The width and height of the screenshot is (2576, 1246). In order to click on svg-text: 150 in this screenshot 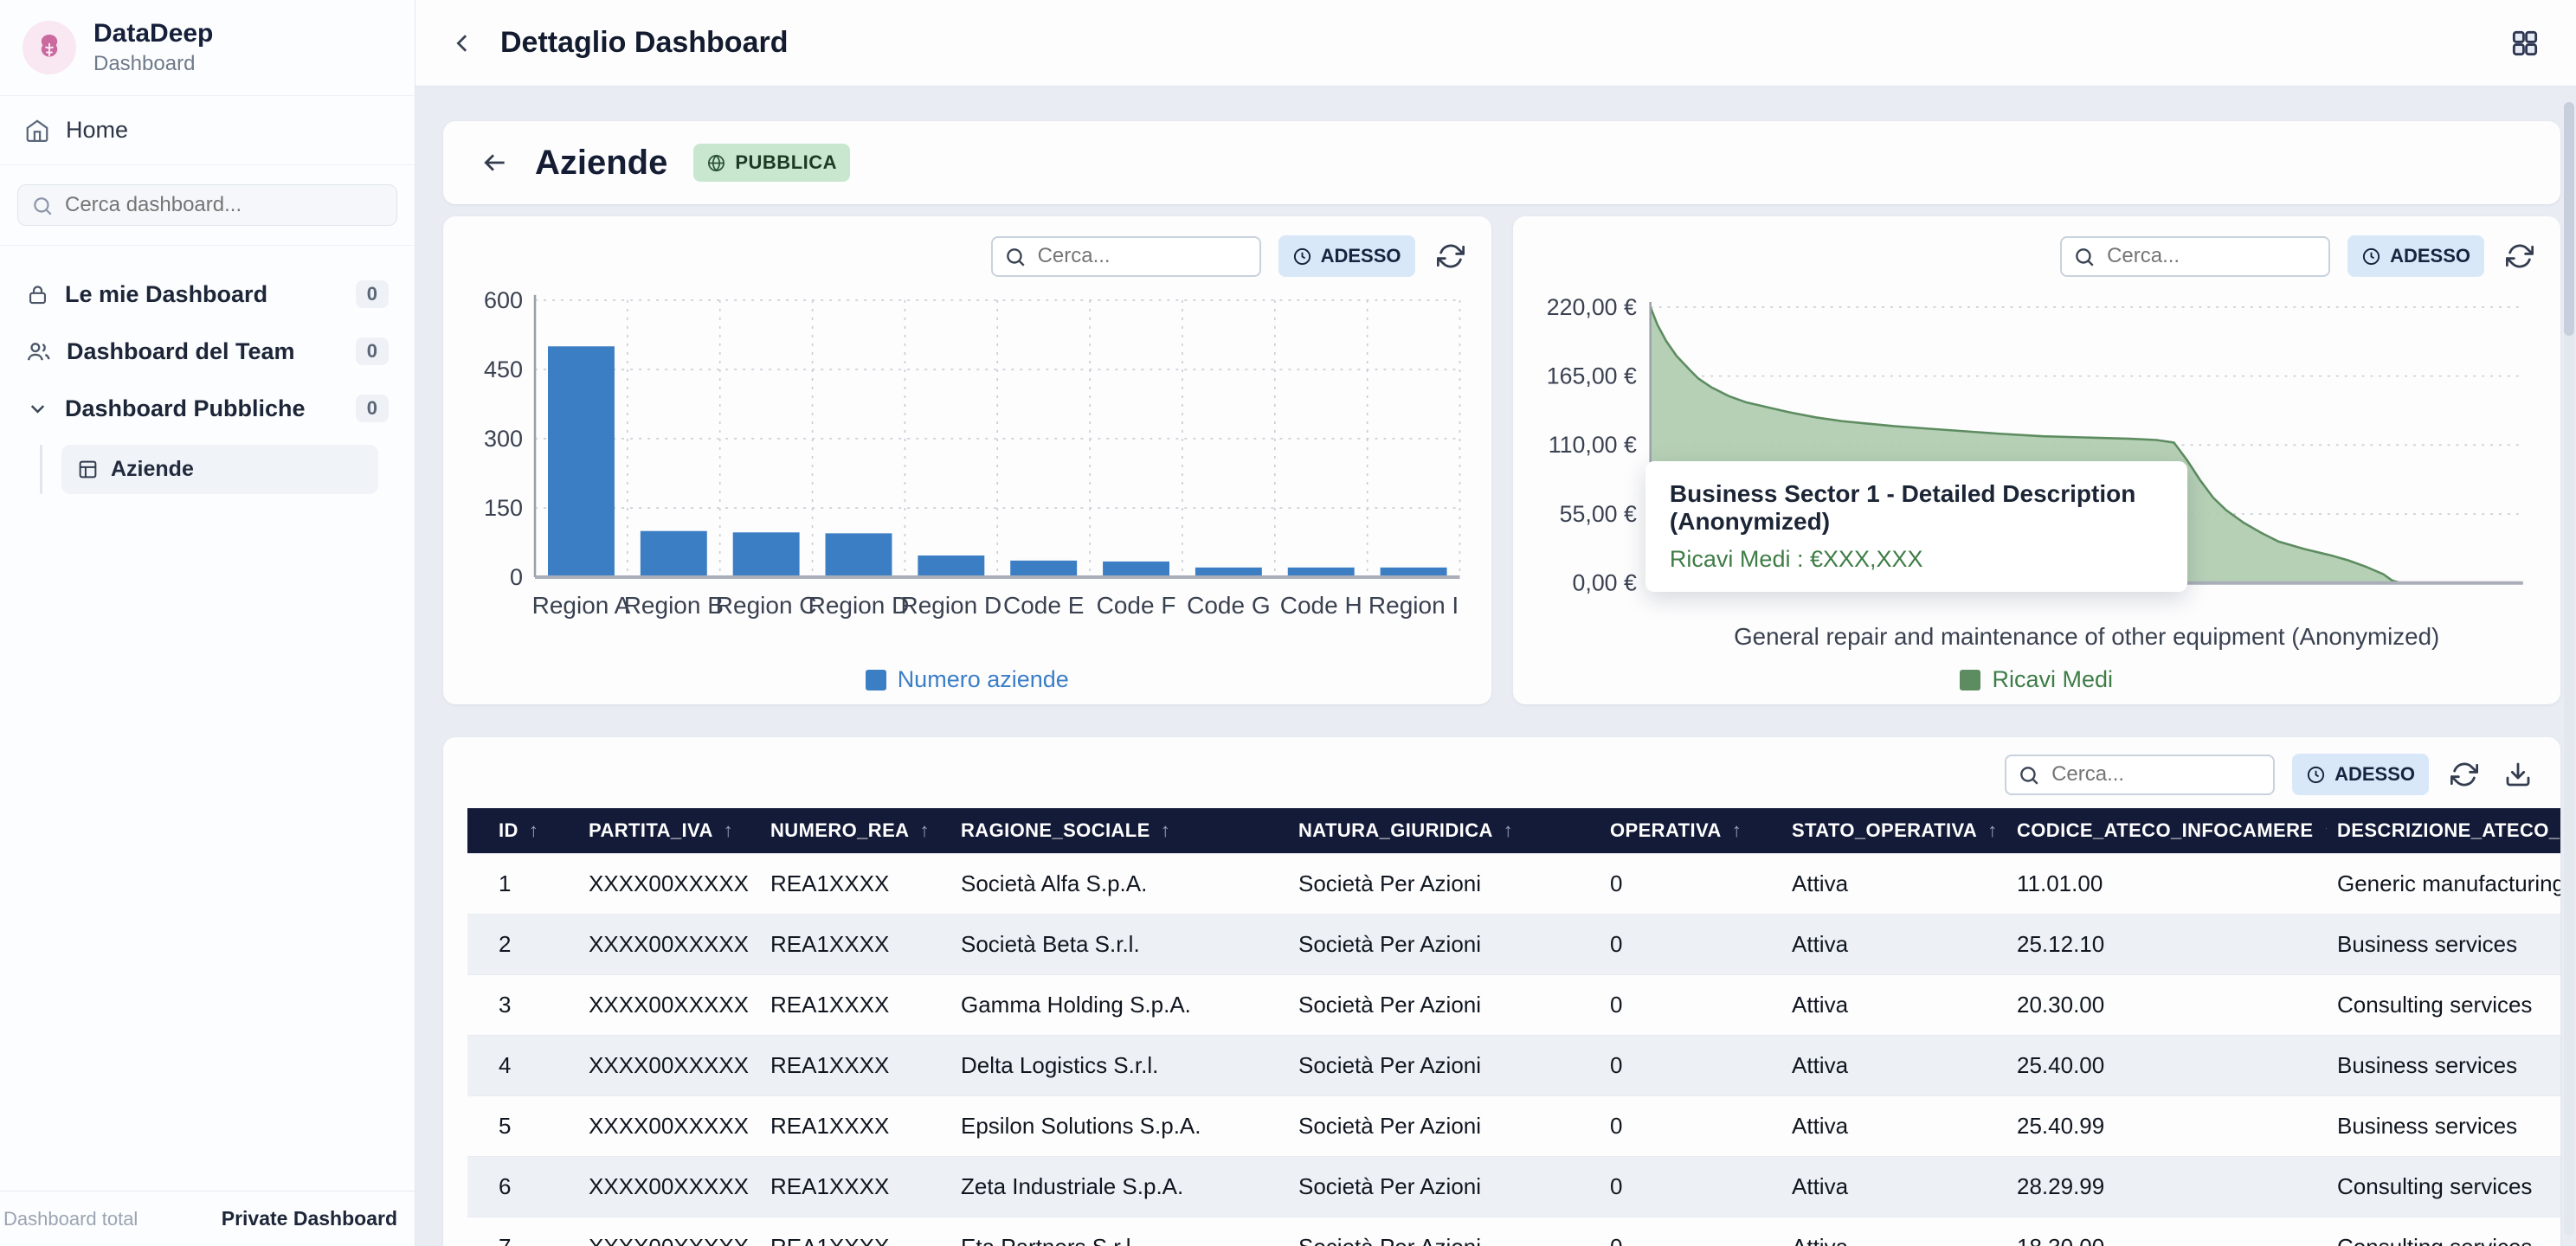, I will do `click(503, 508)`.